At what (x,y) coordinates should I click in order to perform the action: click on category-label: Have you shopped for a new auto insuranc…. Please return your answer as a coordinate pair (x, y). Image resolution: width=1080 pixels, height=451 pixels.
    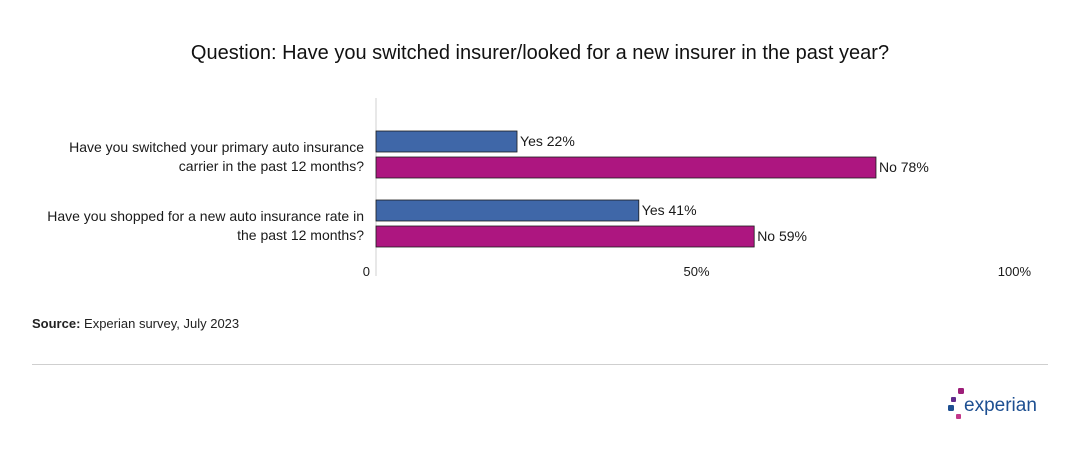
    Looking at the image, I should click on (205, 216).